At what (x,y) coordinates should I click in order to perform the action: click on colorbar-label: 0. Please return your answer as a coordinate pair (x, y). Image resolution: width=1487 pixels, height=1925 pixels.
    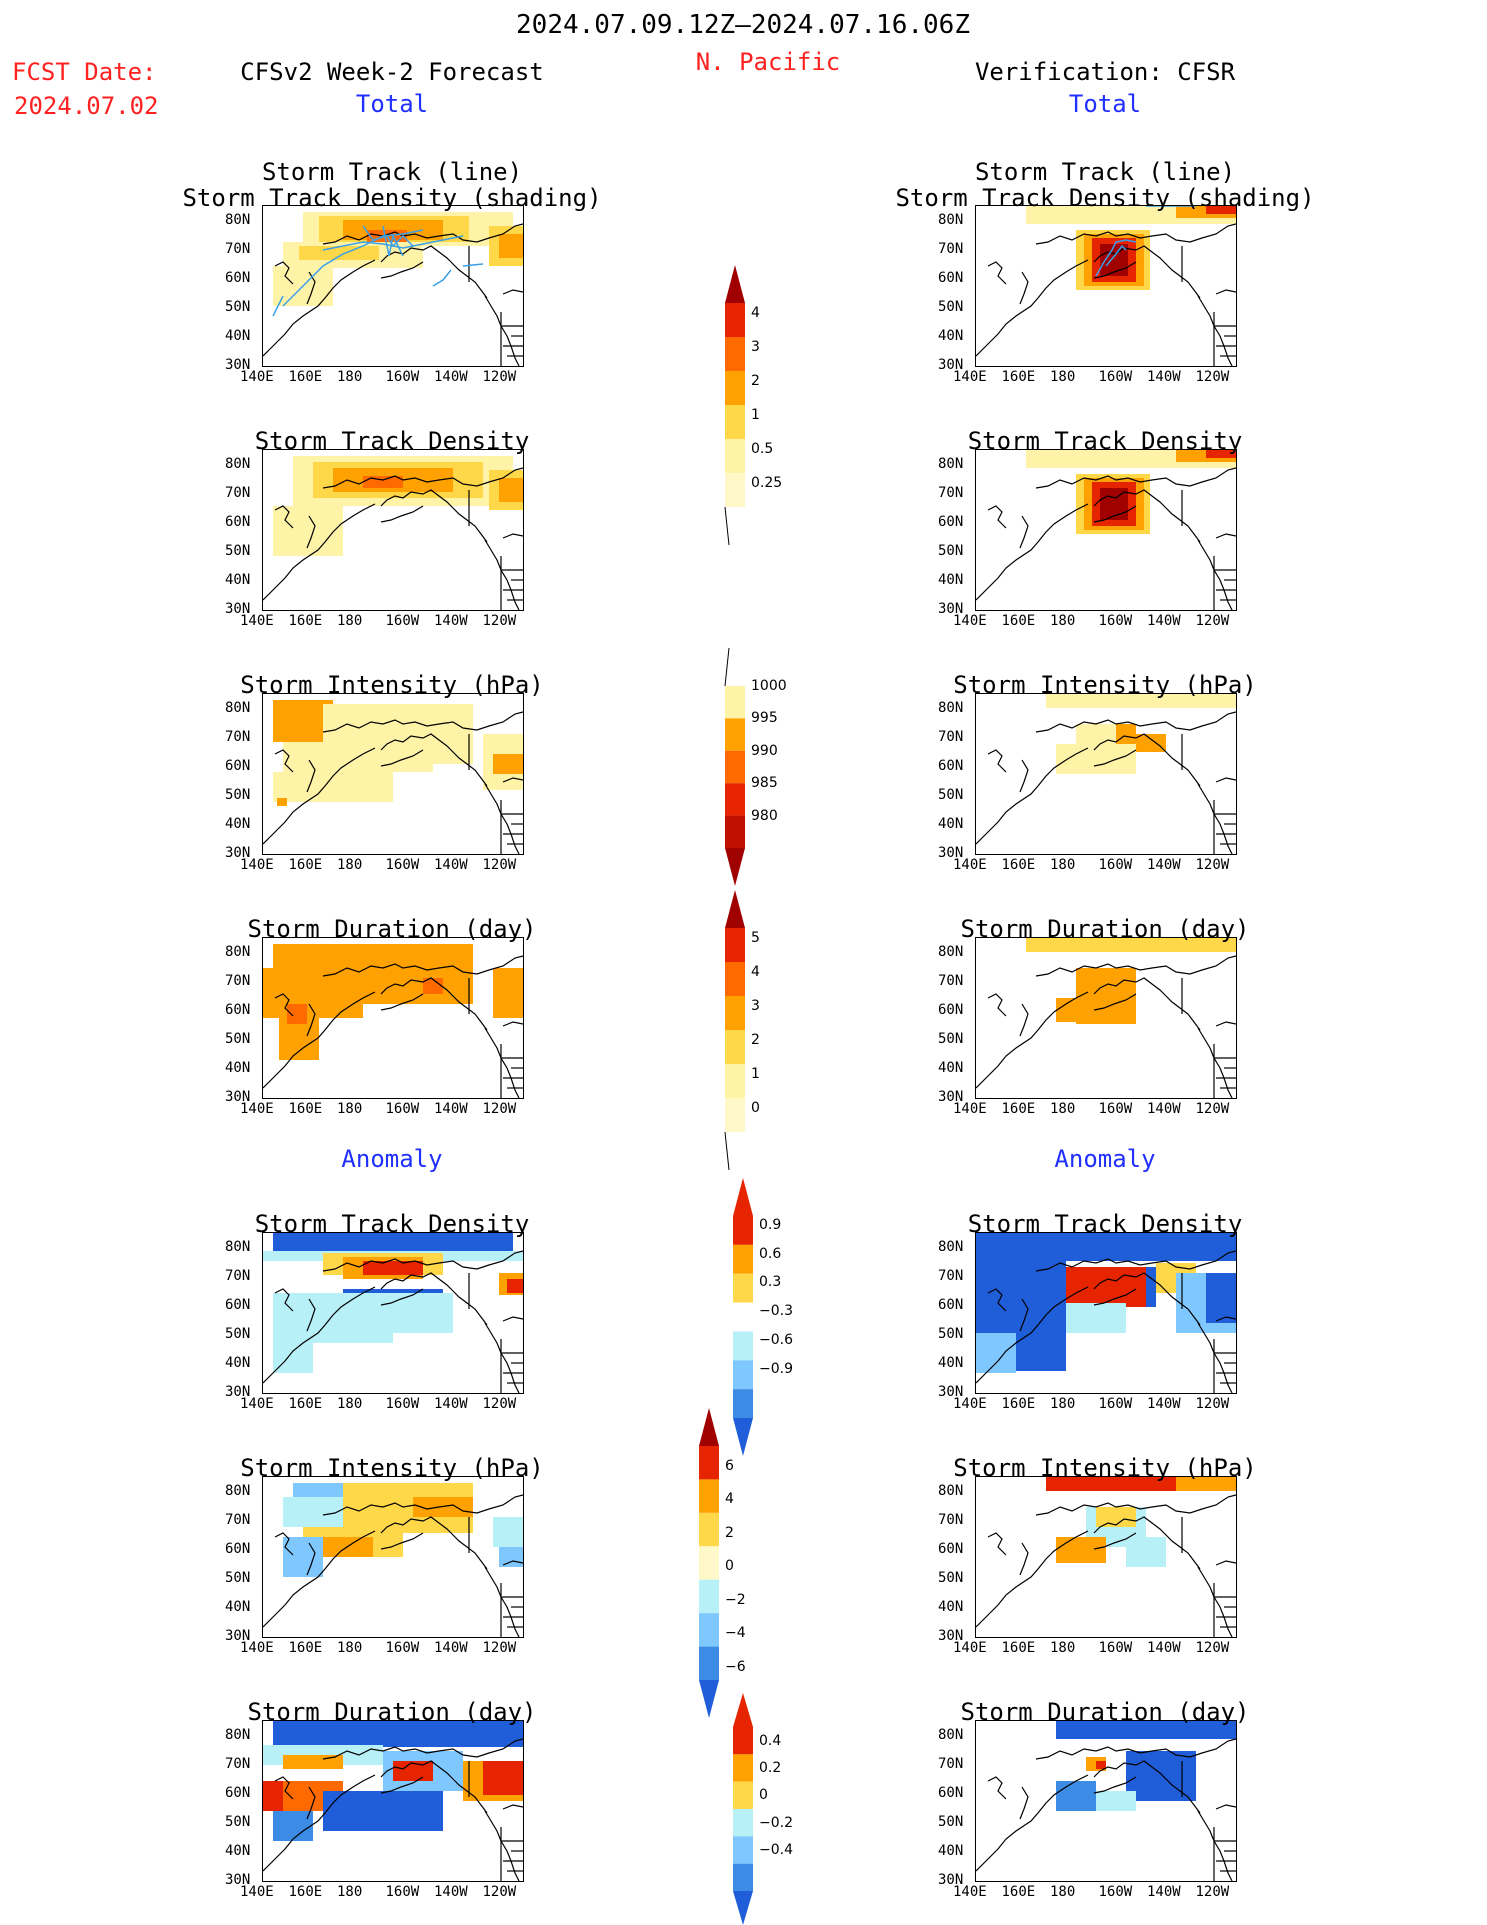
    Looking at the image, I should click on (729, 1566).